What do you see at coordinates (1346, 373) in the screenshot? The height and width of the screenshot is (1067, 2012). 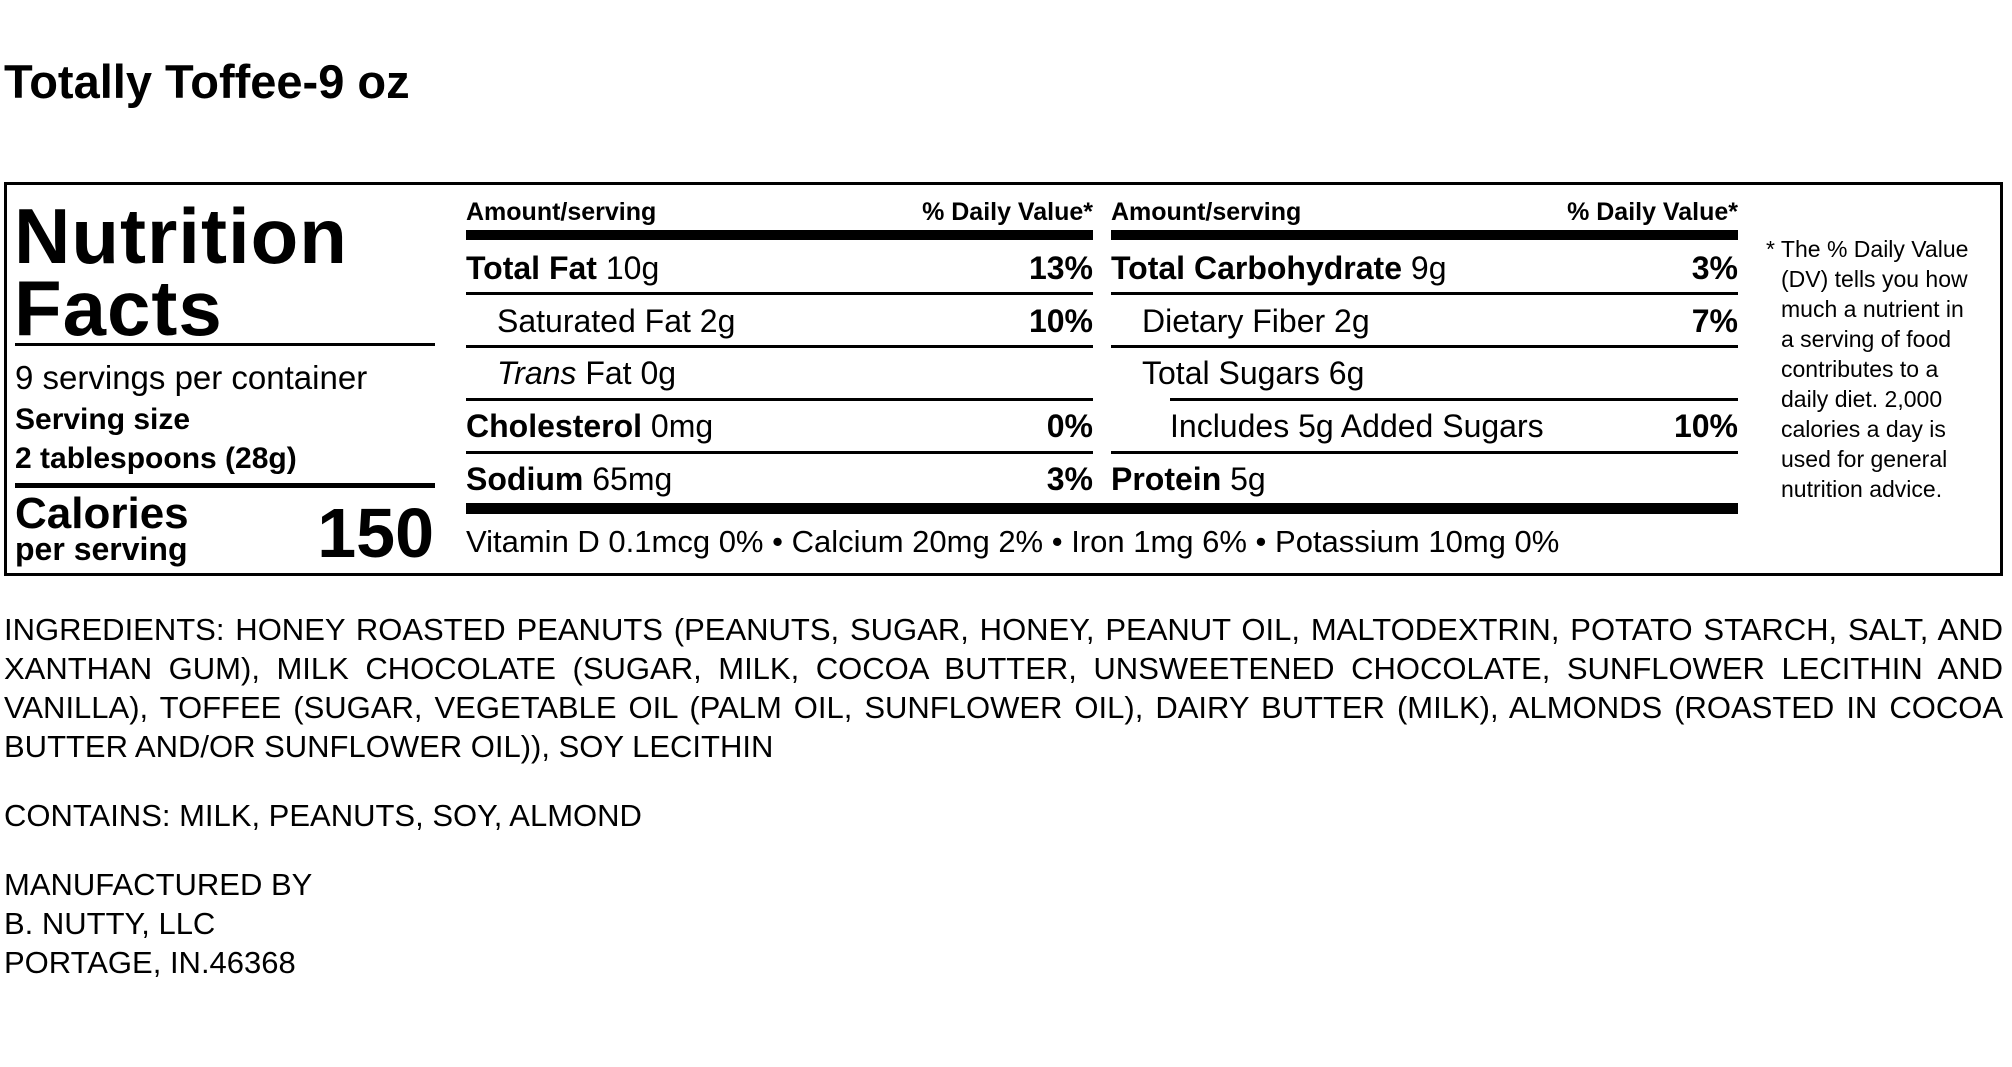 I see `nutrient-amount: 6g` at bounding box center [1346, 373].